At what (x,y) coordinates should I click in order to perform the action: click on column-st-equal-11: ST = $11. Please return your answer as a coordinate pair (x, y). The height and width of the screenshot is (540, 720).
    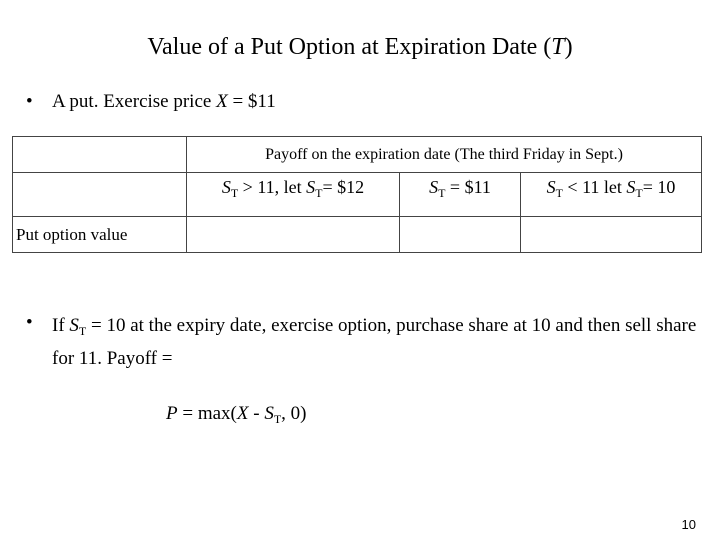
    Looking at the image, I should click on (460, 194).